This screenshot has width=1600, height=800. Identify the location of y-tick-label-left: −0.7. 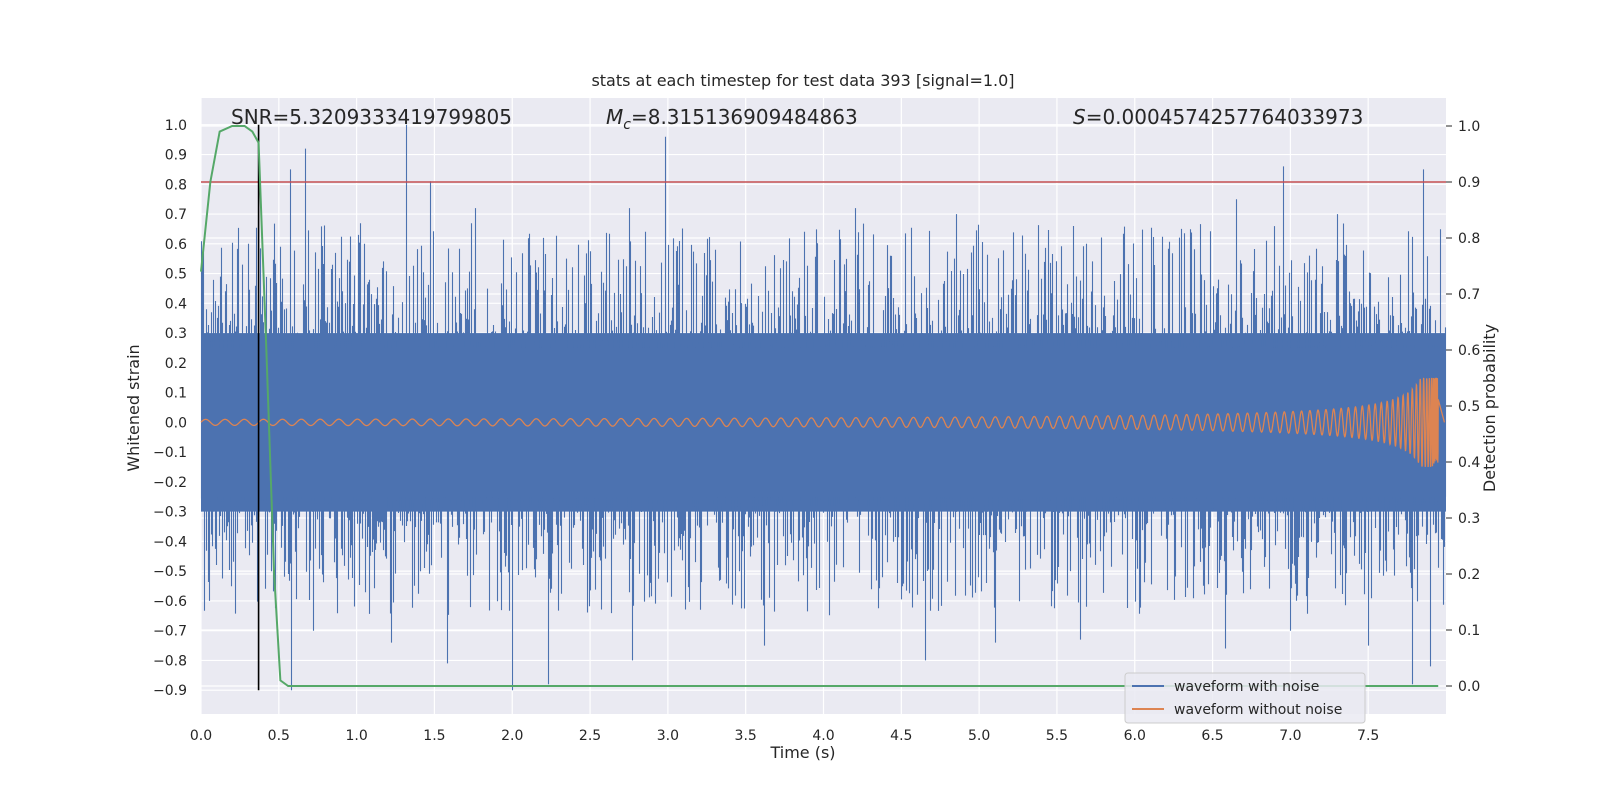
(170, 632).